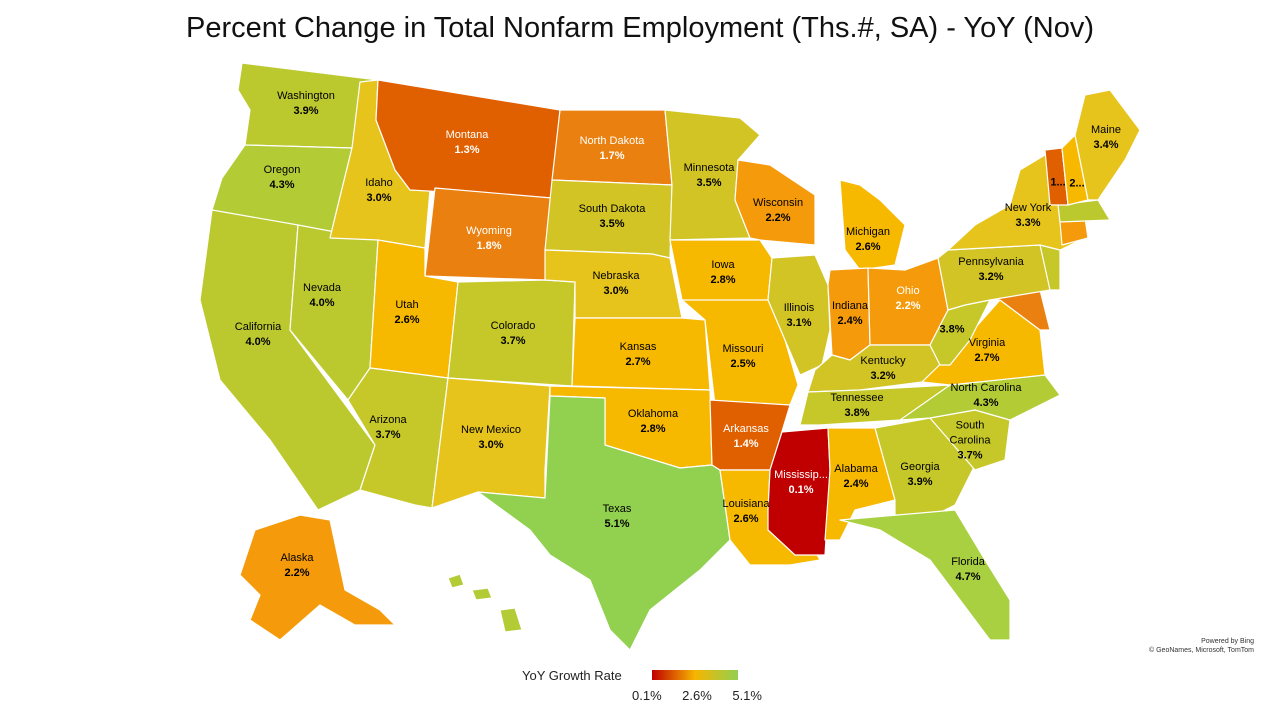  I want to click on label-new-mexico: New Mexico 3.0%, so click(491, 437).